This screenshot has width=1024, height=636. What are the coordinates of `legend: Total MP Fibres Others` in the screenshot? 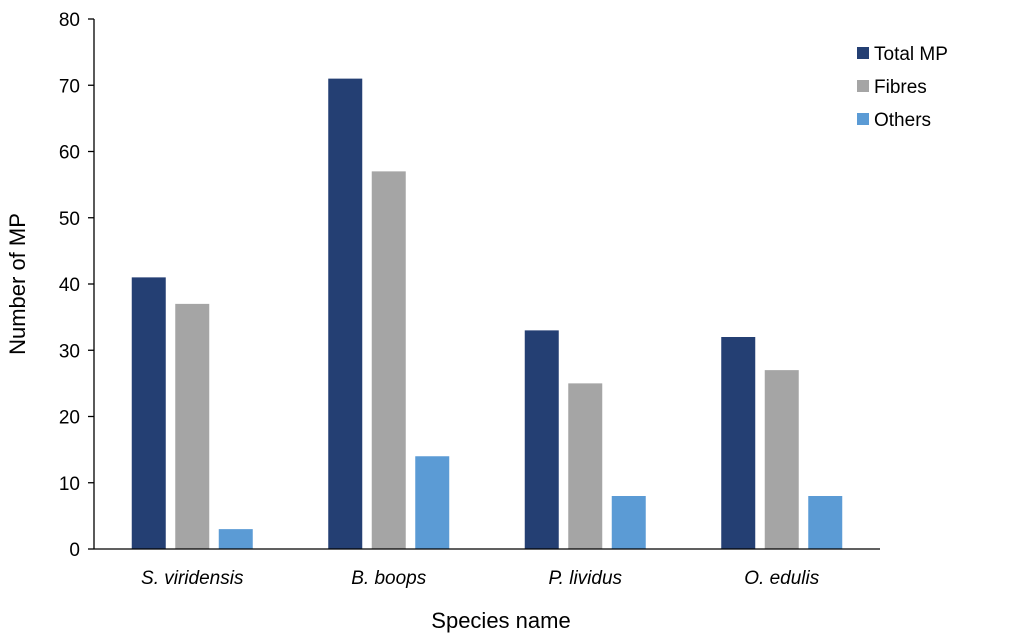 It's located at (902, 87).